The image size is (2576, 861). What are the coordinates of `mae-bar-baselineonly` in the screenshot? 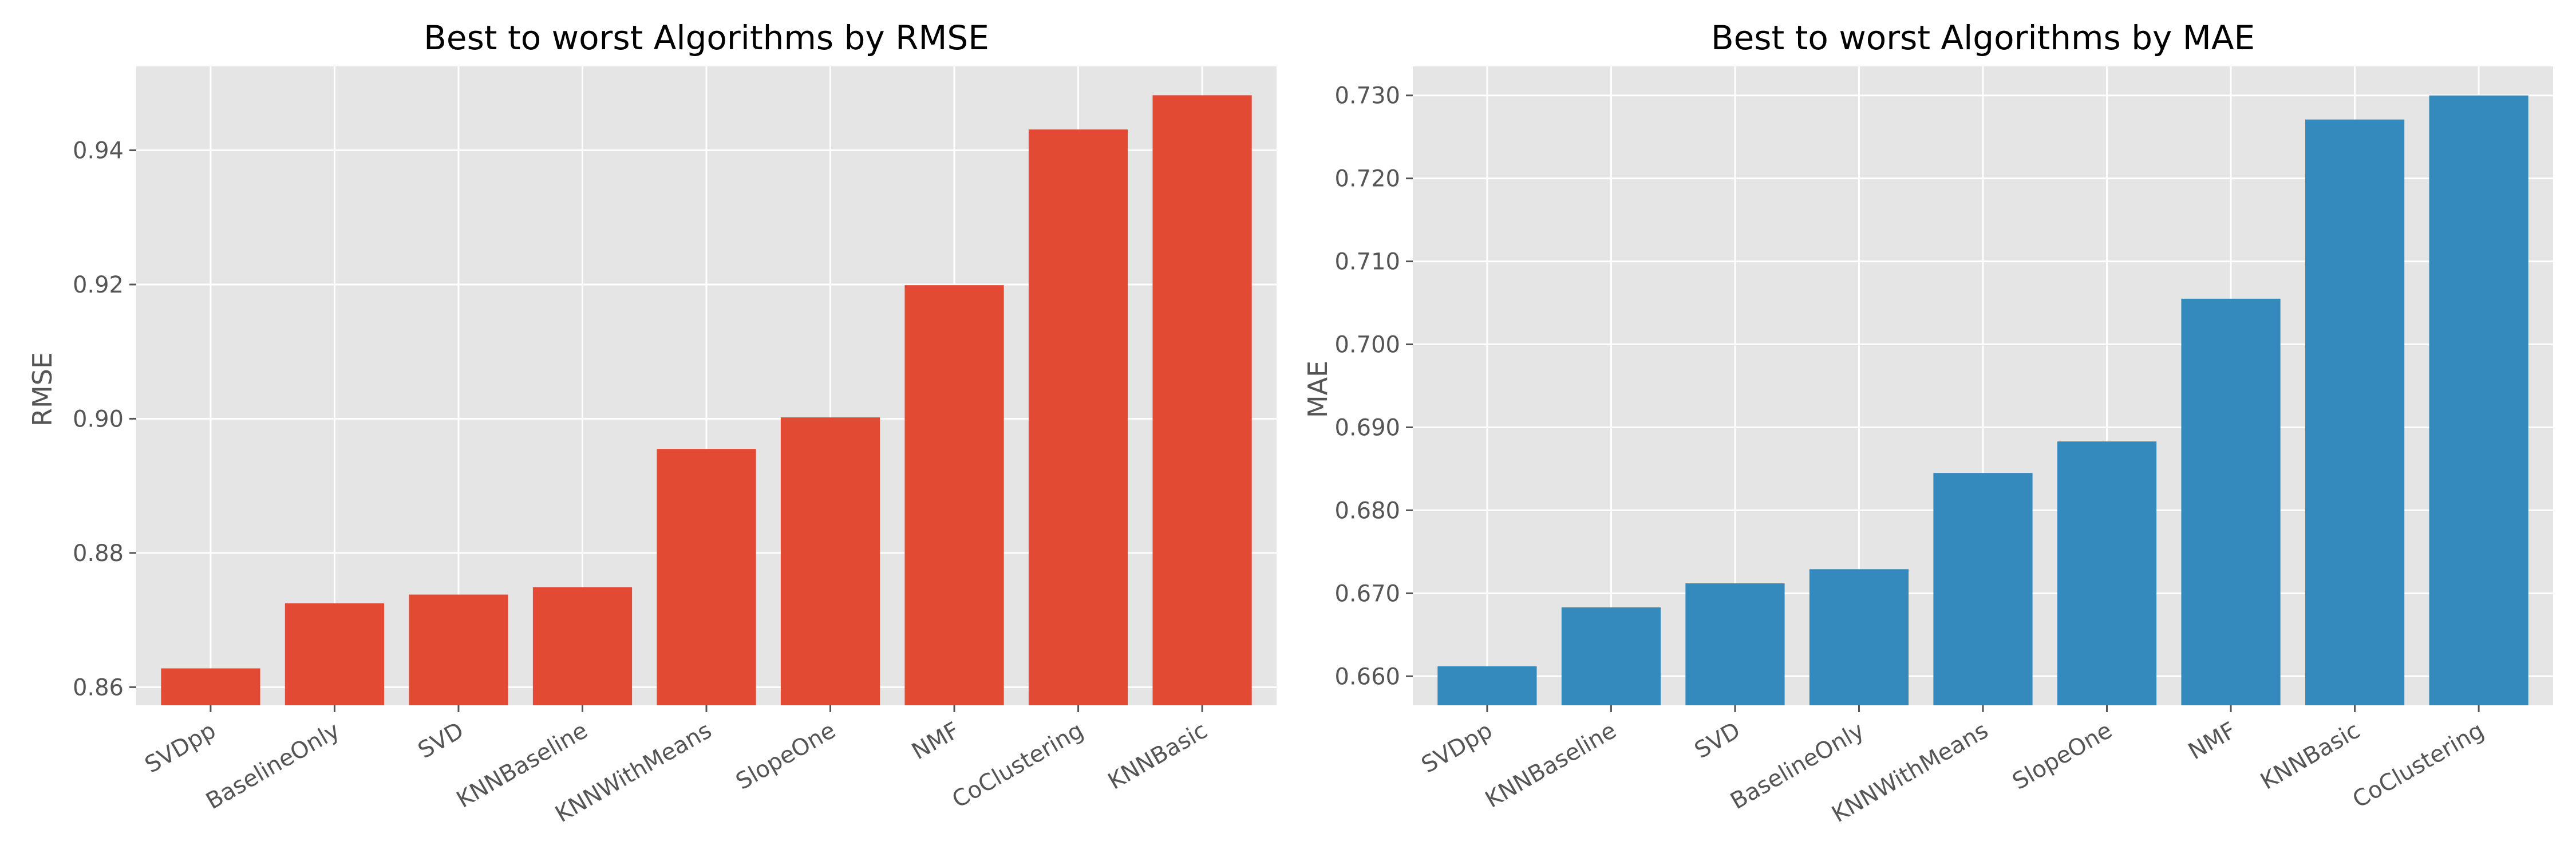 It's located at (1859, 637).